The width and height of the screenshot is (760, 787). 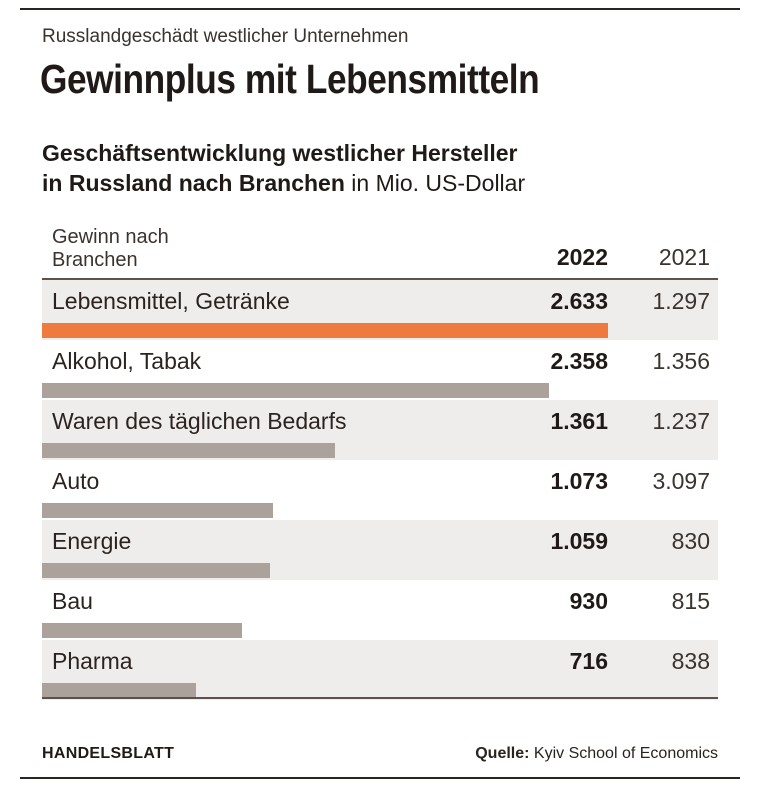 What do you see at coordinates (380, 279) in the screenshot?
I see `header-rule` at bounding box center [380, 279].